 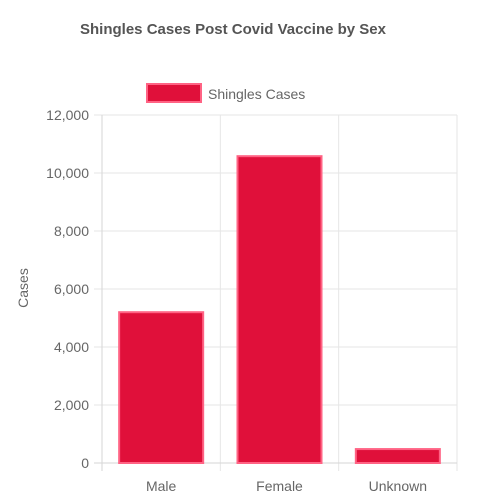 What do you see at coordinates (233, 29) in the screenshot?
I see `chart-title: Shingles Cases Post Covid Vaccine by Sex` at bounding box center [233, 29].